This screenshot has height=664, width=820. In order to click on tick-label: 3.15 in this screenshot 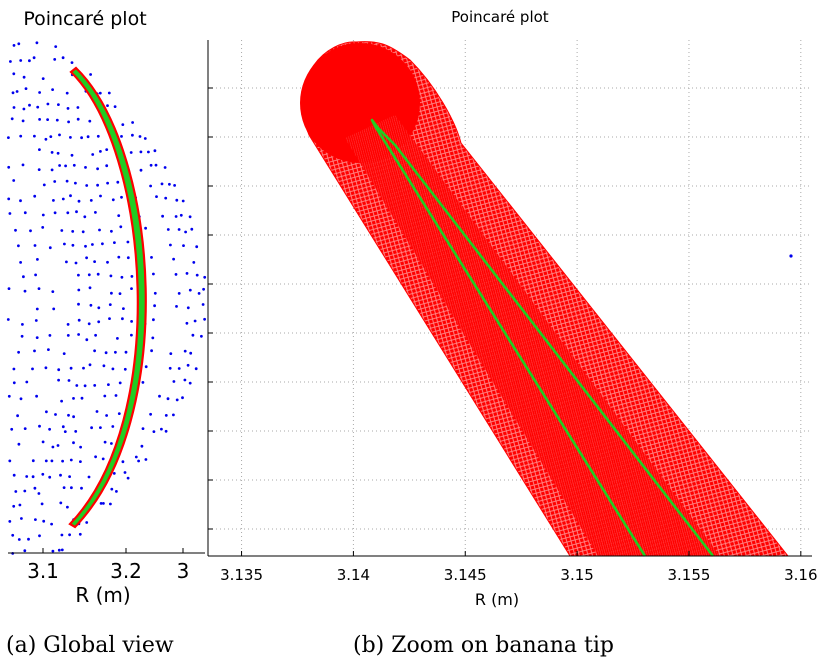, I will do `click(576, 575)`.